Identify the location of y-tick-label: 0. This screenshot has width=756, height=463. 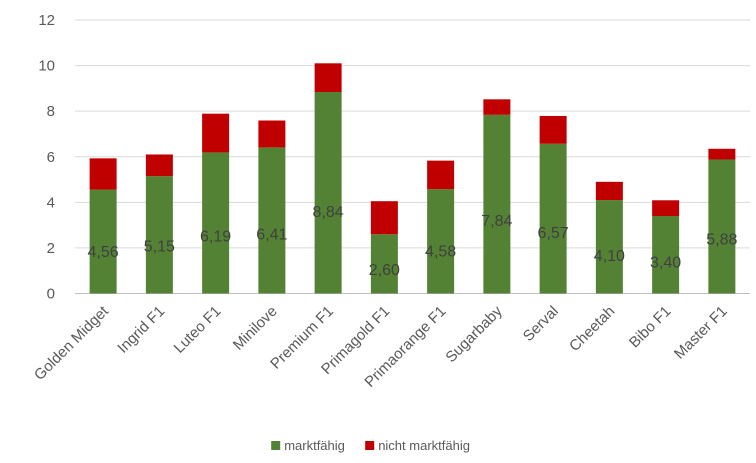
(51, 294).